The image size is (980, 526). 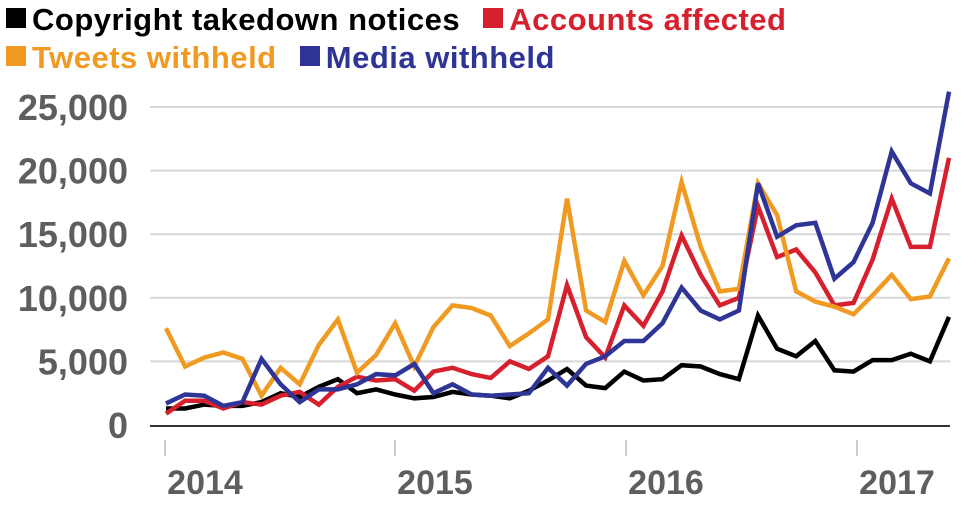 I want to click on legend-item-copyright: Copyright takedown notices, so click(x=233, y=19).